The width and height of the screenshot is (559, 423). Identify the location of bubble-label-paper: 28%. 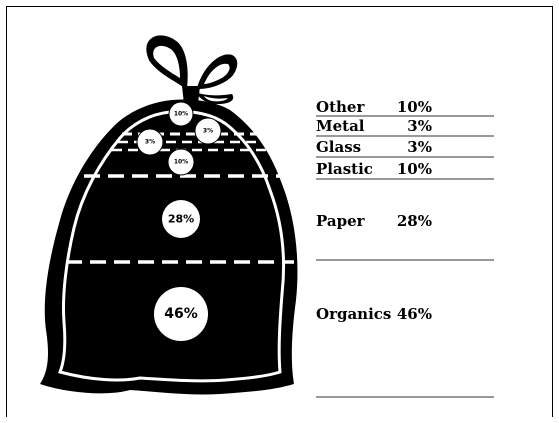
(181, 219).